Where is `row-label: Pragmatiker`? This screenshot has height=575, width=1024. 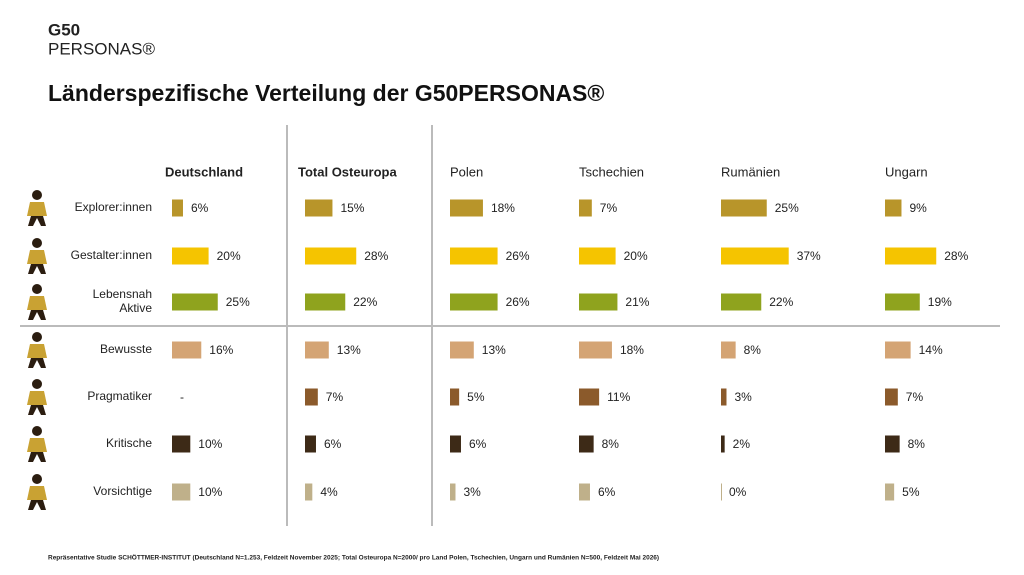
row-label: Pragmatiker is located at coordinates (119, 396).